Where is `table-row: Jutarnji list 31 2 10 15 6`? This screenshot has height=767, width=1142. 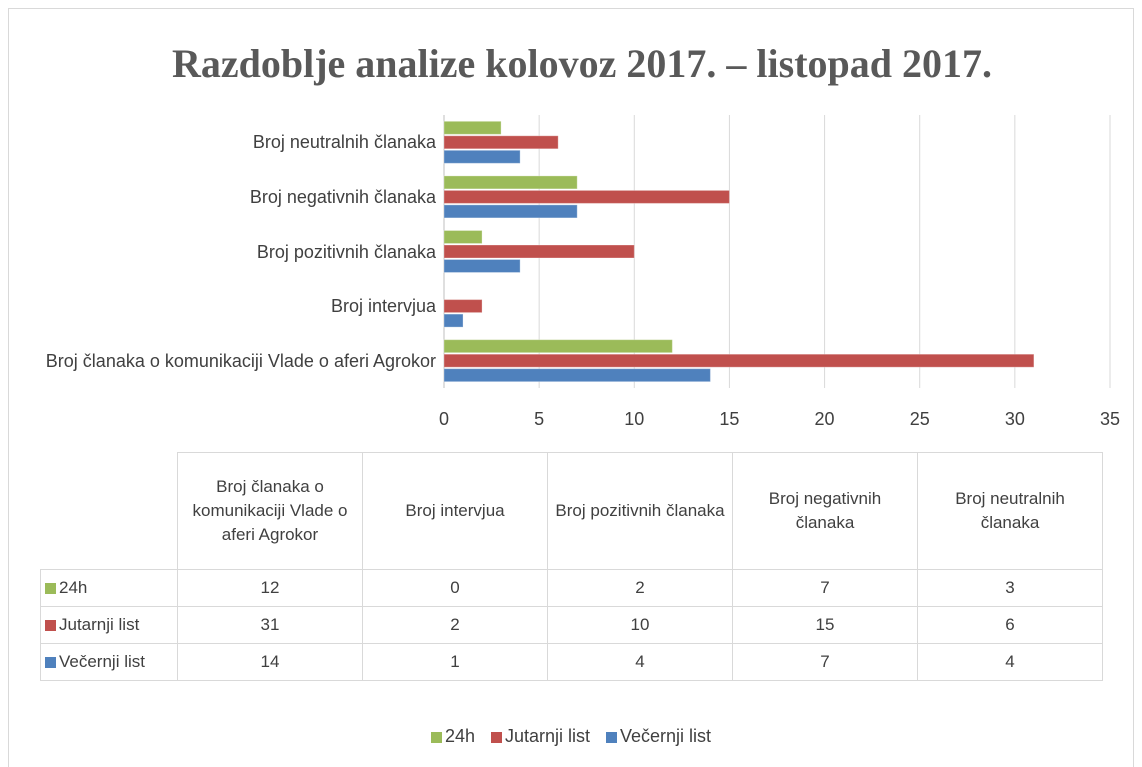 table-row: Jutarnji list 31 2 10 15 6 is located at coordinates (571, 625).